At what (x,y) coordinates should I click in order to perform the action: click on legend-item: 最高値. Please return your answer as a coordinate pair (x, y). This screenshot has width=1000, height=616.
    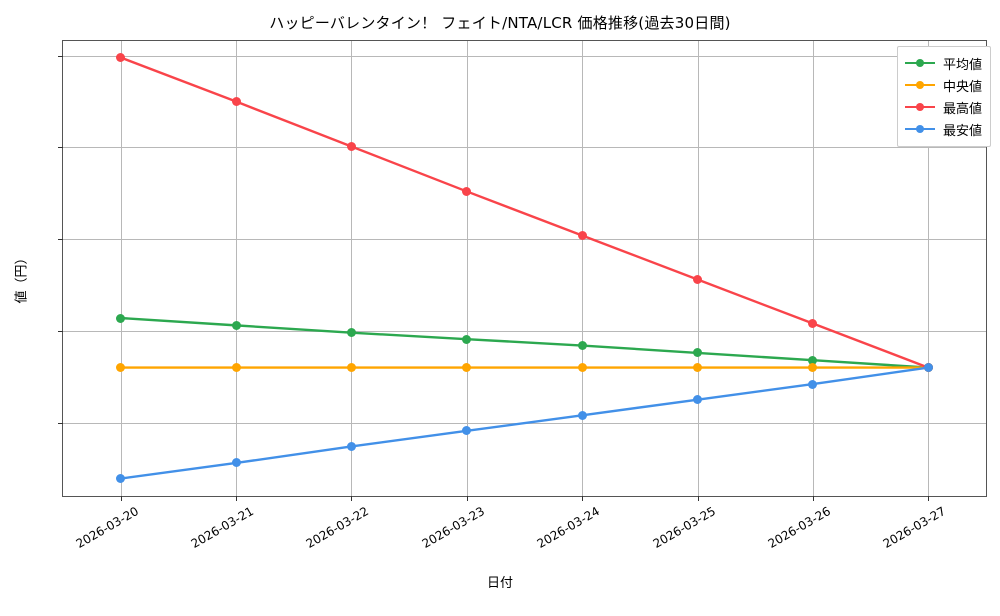
    Looking at the image, I should click on (943, 107).